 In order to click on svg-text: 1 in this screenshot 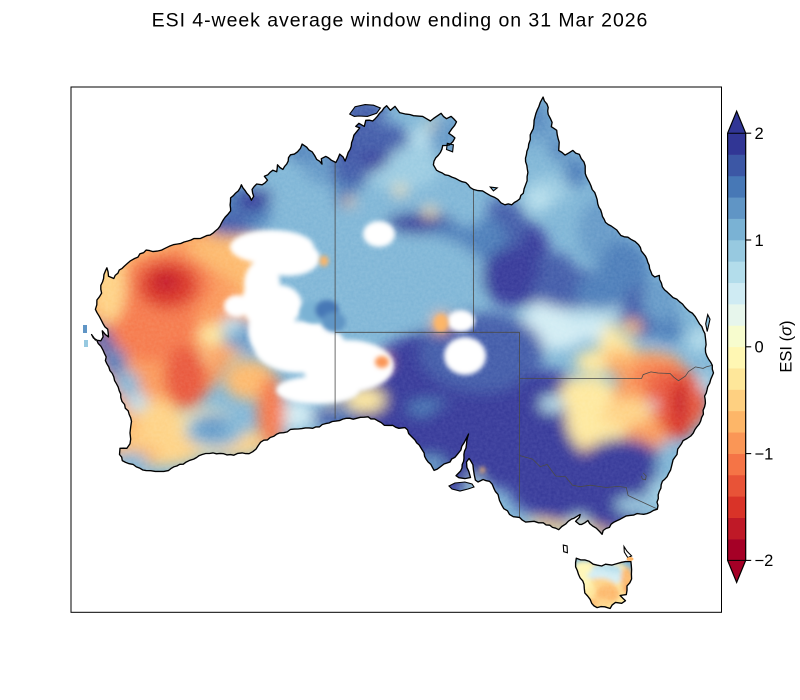, I will do `click(759, 241)`.